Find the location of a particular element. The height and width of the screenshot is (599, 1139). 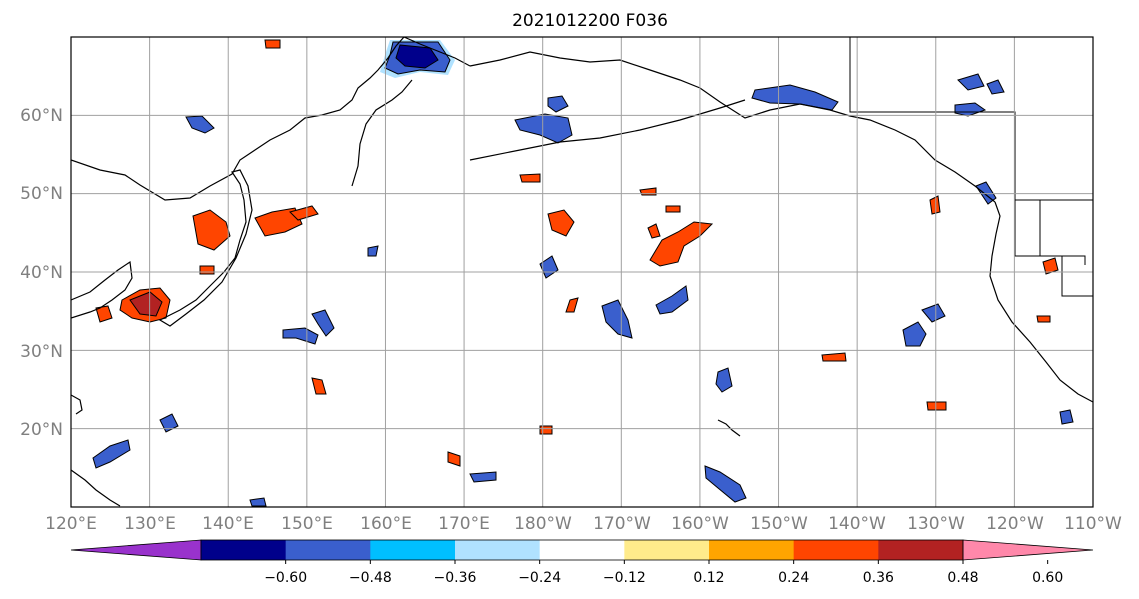

colorbar-frame is located at coordinates (582, 550).